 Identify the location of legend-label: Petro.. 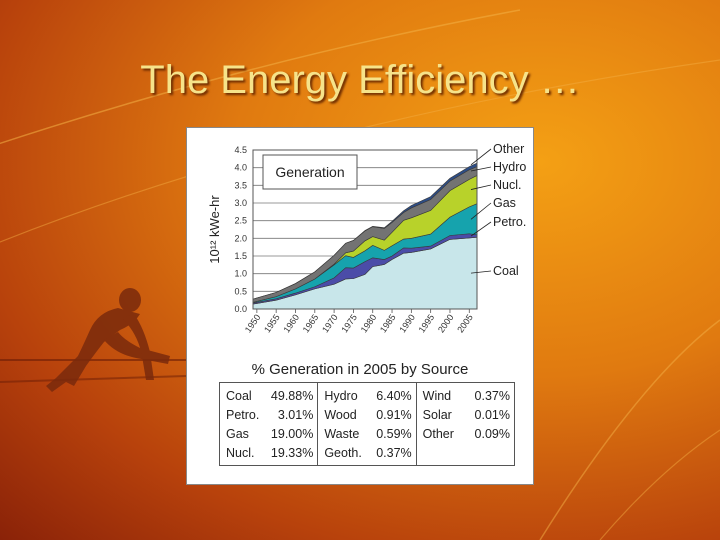
(509, 222).